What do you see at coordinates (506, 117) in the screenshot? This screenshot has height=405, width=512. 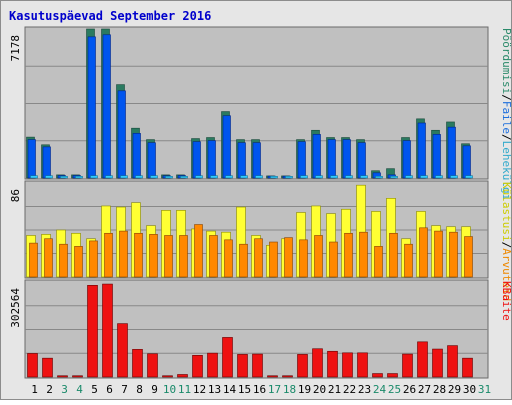 I see `legend-files: Faile` at bounding box center [506, 117].